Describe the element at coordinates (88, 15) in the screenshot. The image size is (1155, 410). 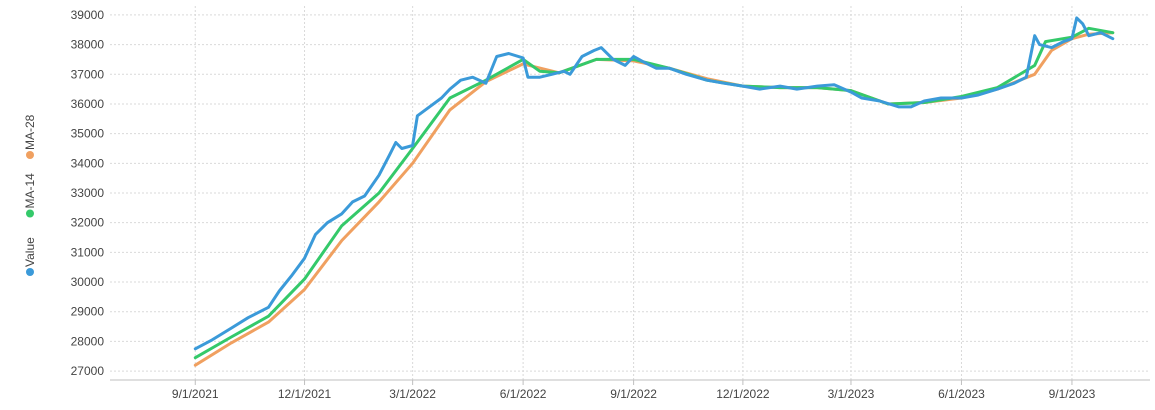
I see `y-tick-label: 39000` at that location.